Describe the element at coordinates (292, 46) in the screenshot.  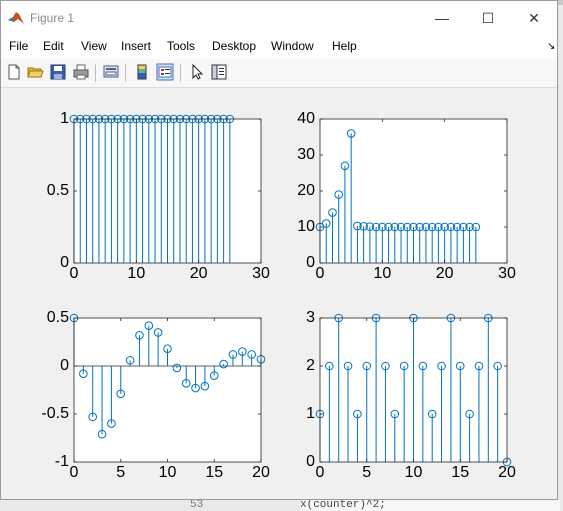
I see `menu-window: Window` at that location.